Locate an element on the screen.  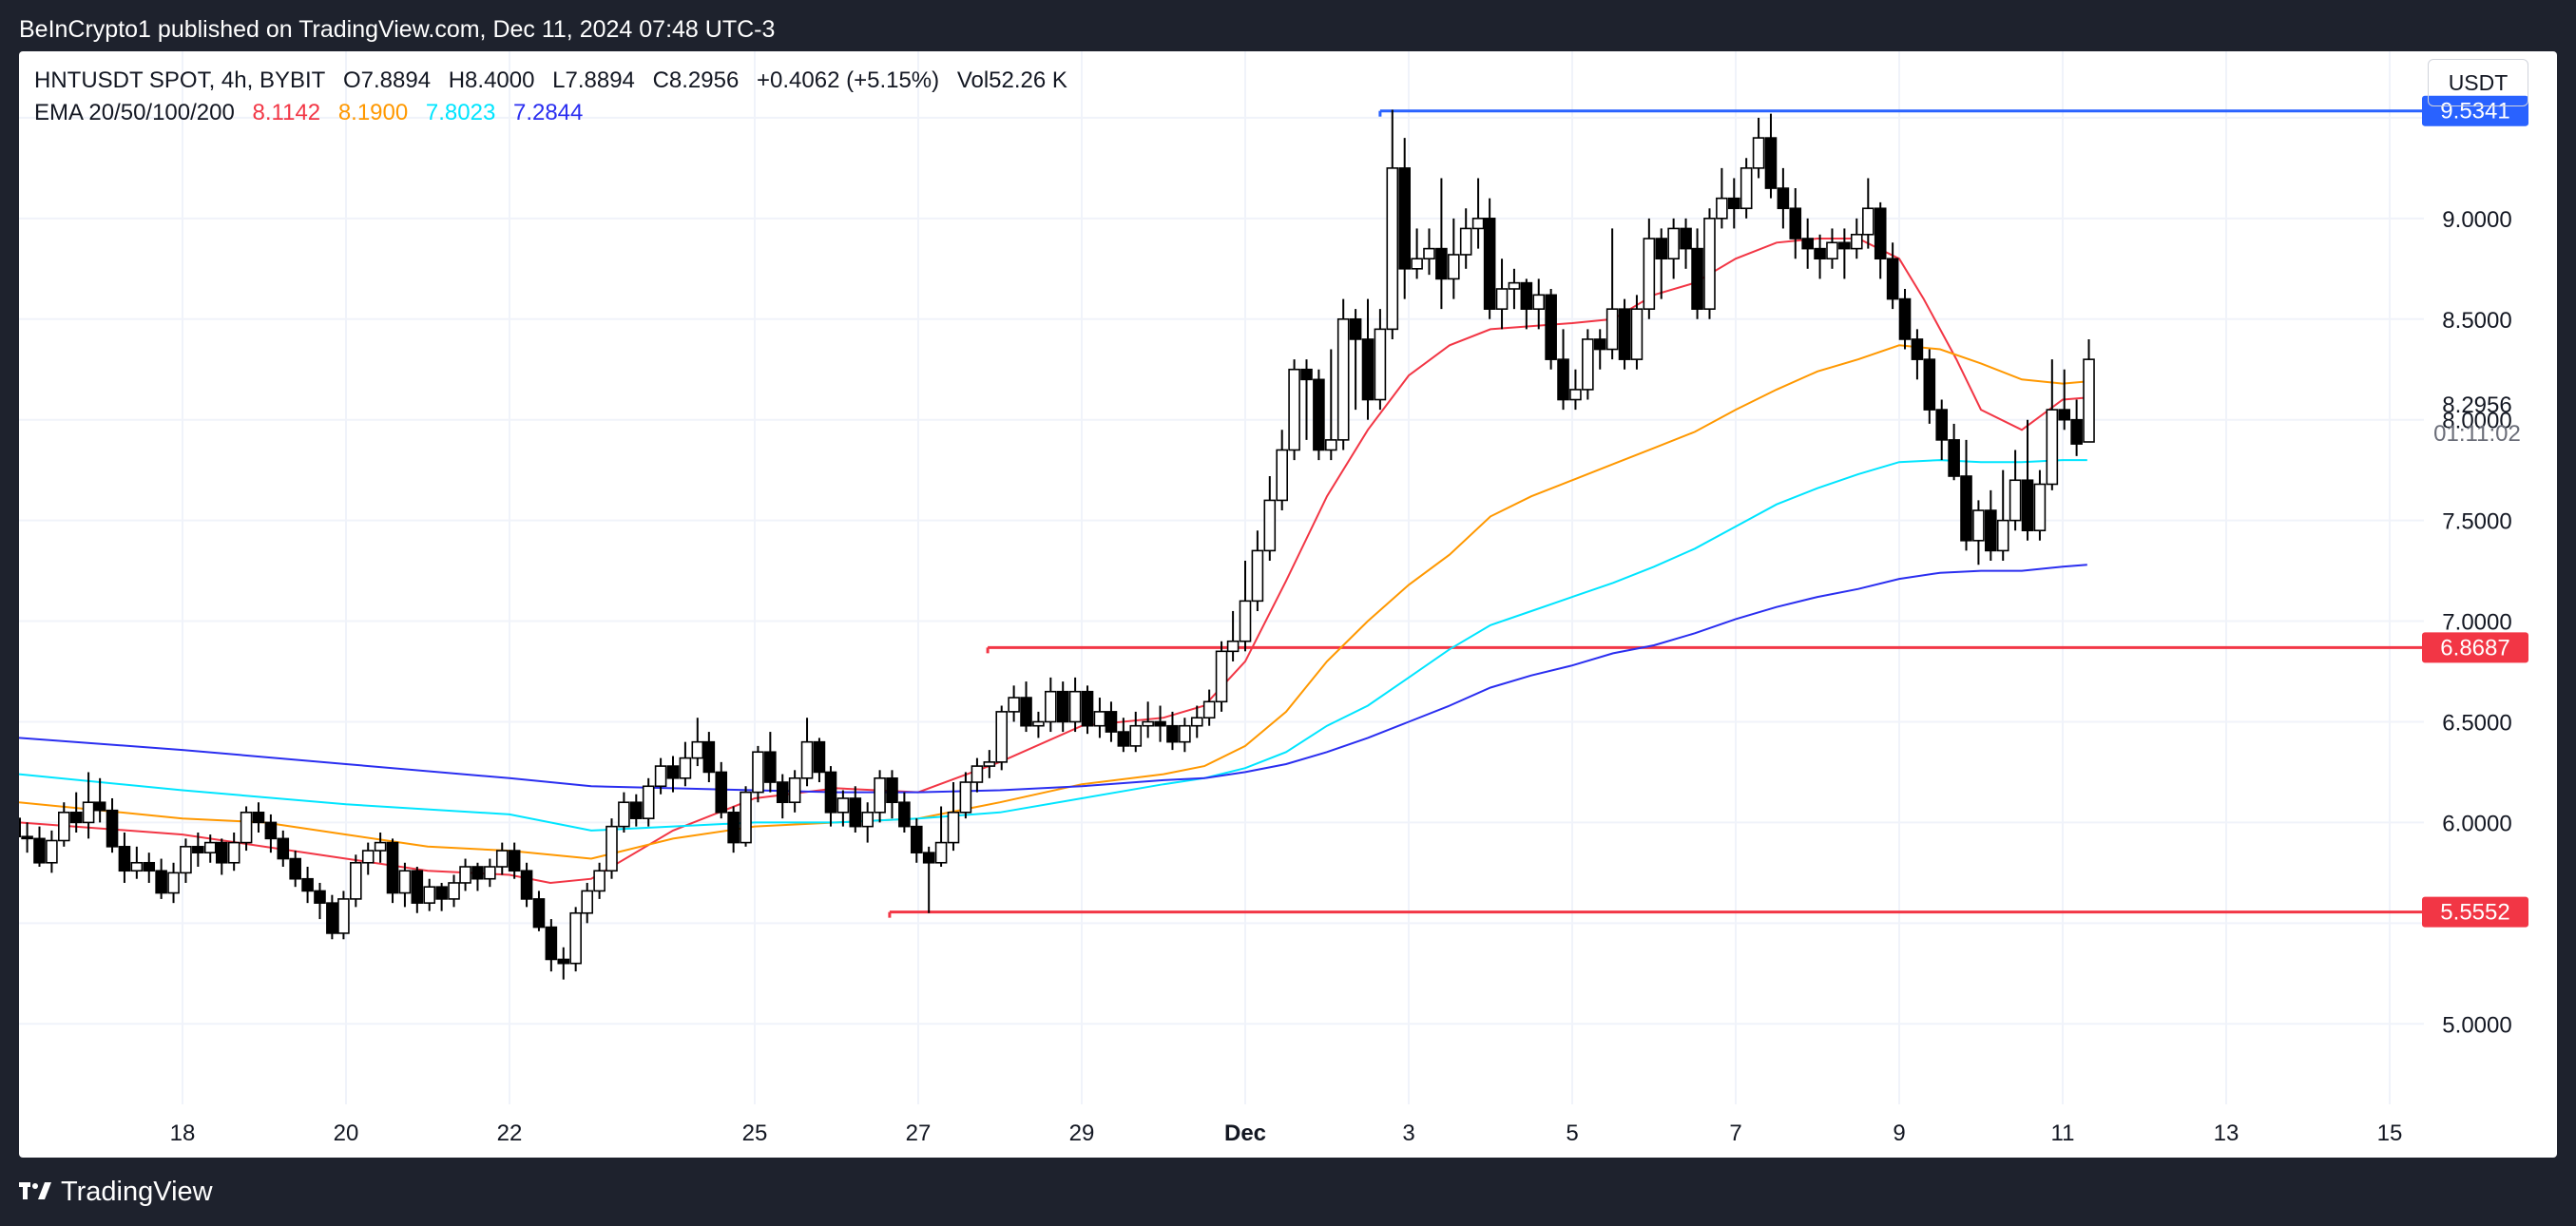
ema200-value: 7.2844 is located at coordinates (548, 113).